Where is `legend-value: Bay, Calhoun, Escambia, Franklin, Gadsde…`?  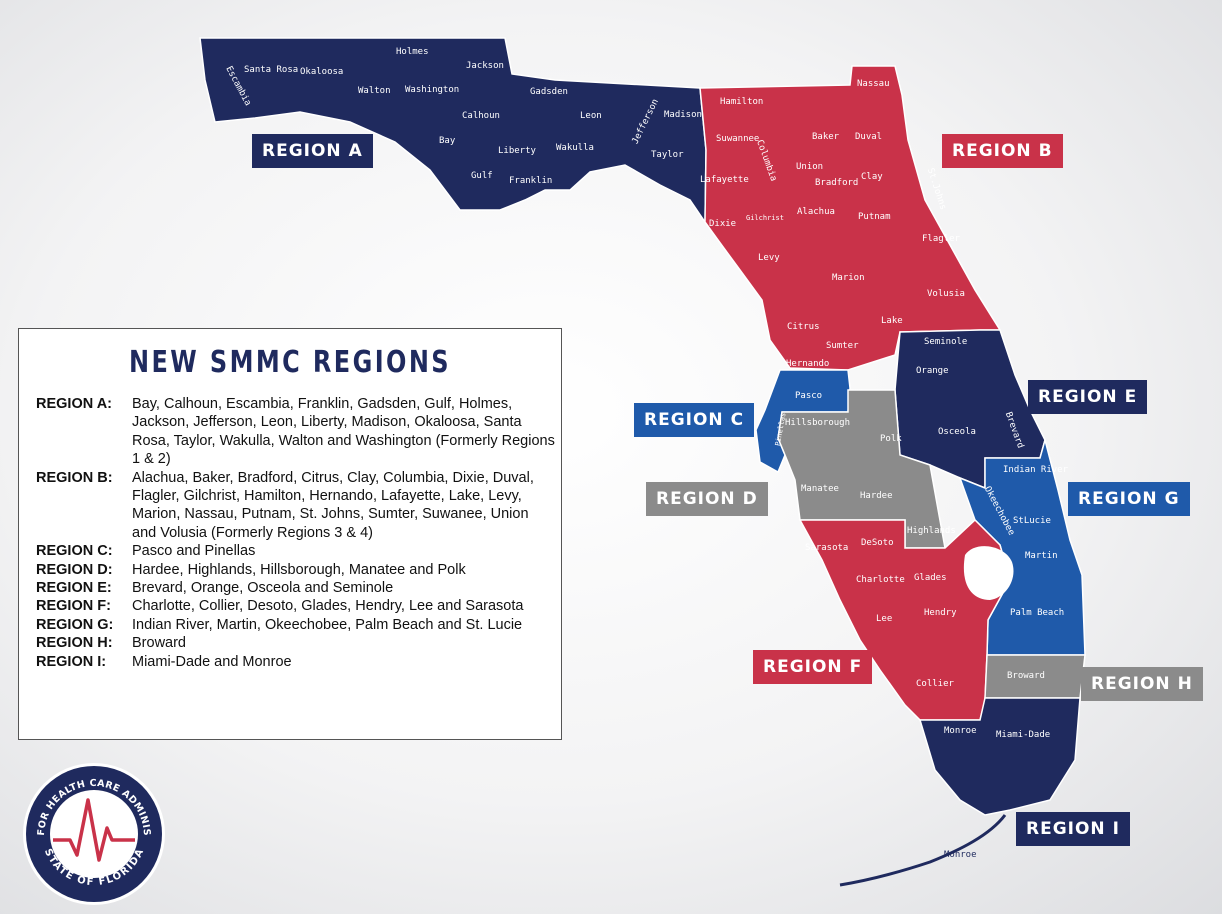 legend-value: Bay, Calhoun, Escambia, Franklin, Gadsde… is located at coordinates (343, 432).